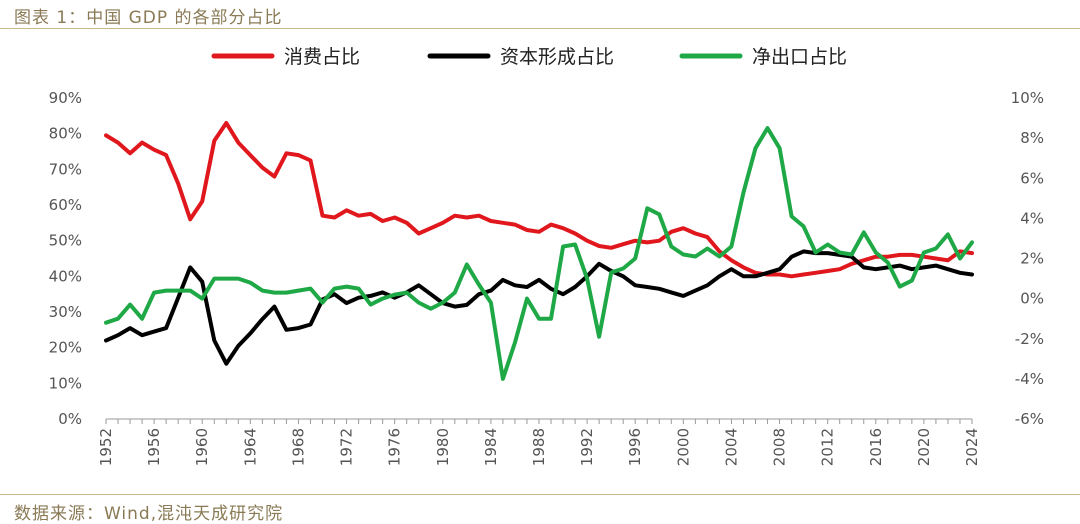 This screenshot has height=524, width=1080. Describe the element at coordinates (540, 28) in the screenshot. I see `header-divider` at that location.